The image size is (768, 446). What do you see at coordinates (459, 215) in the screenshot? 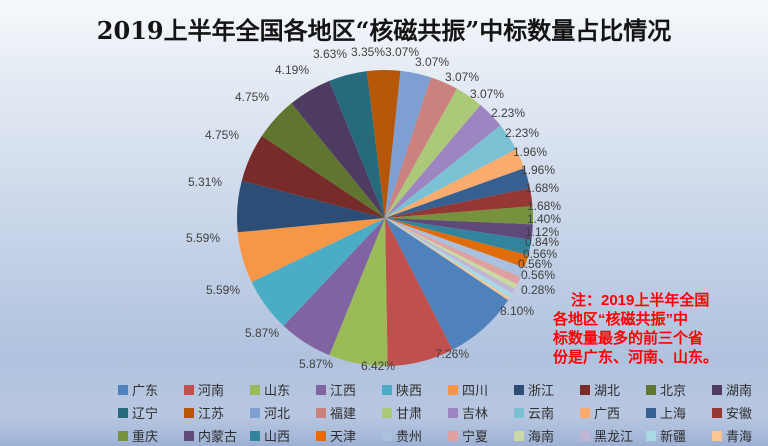
I see `pie-slice-重庆` at bounding box center [459, 215].